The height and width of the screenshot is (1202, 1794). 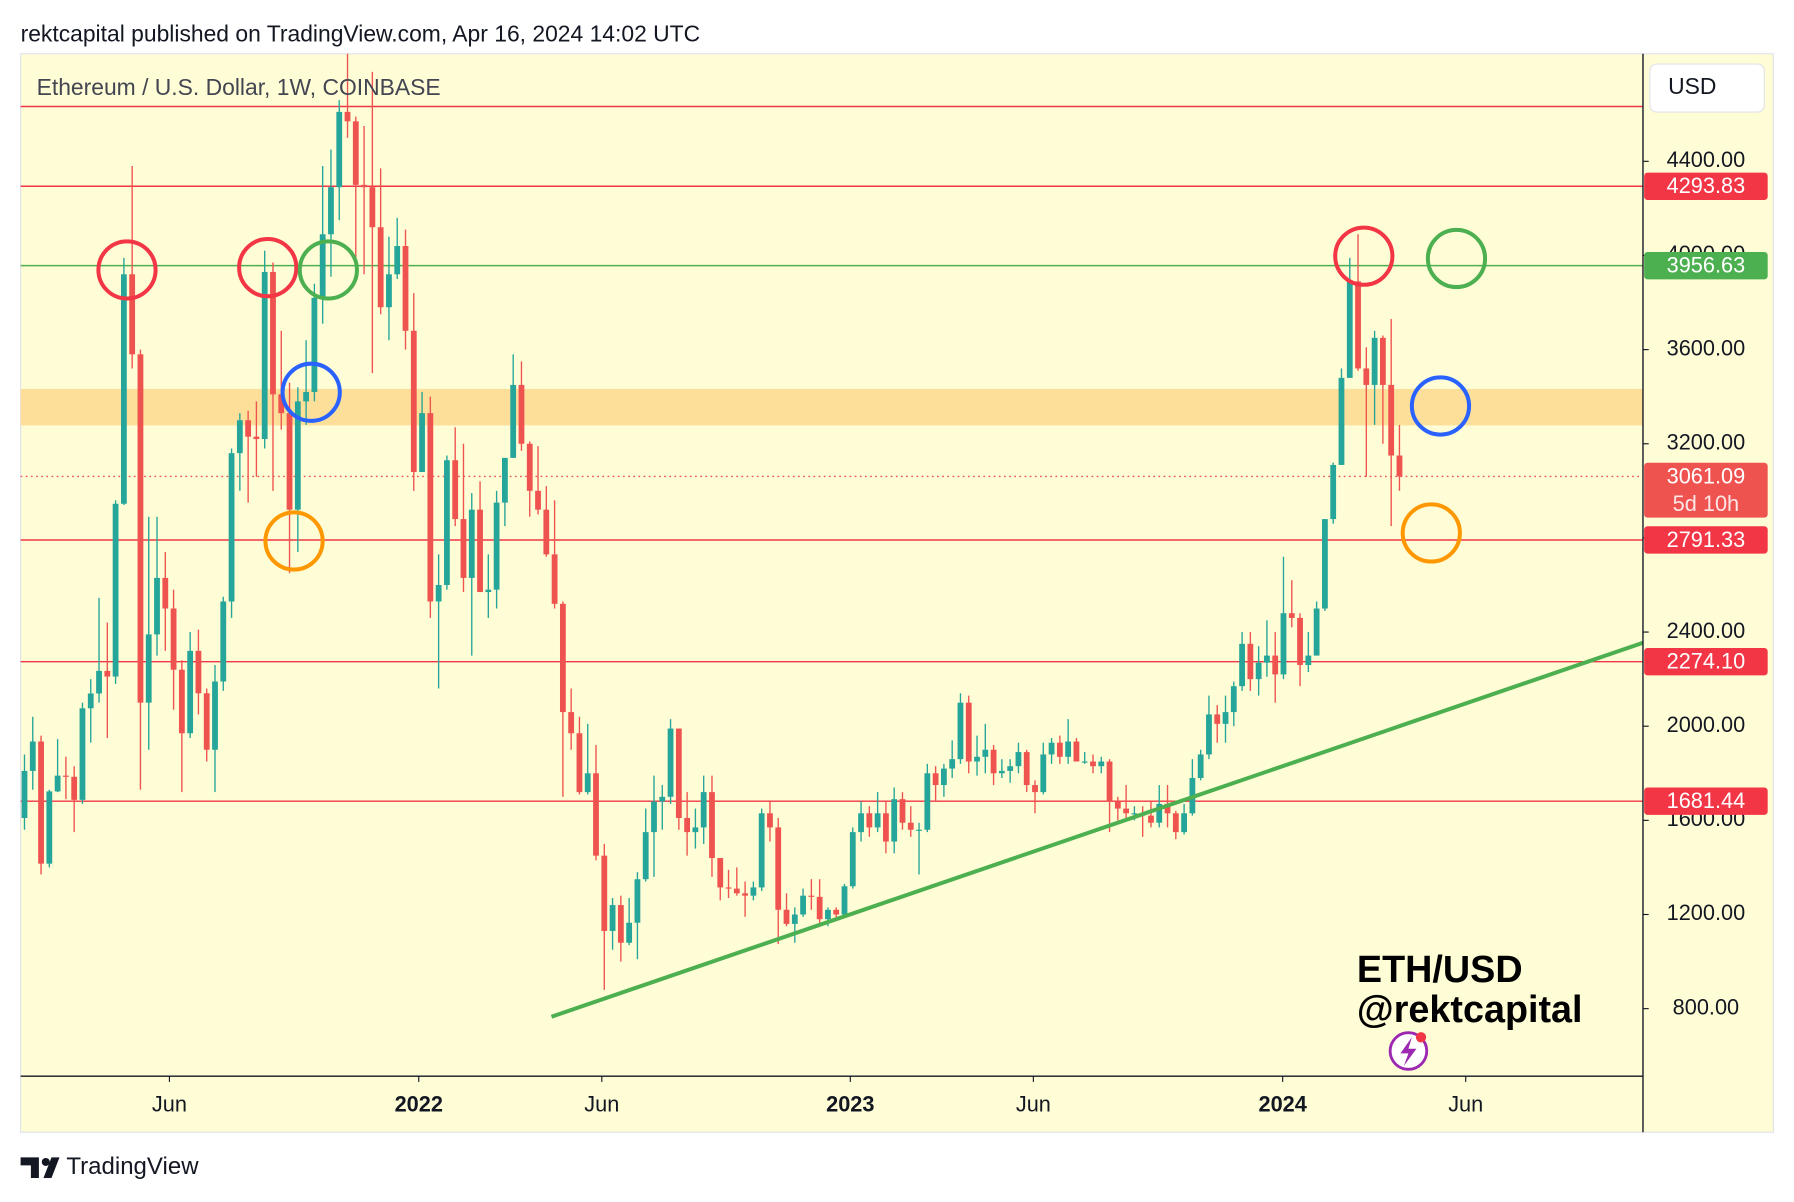 What do you see at coordinates (1440, 969) in the screenshot?
I see `annotation: ETH/USD` at bounding box center [1440, 969].